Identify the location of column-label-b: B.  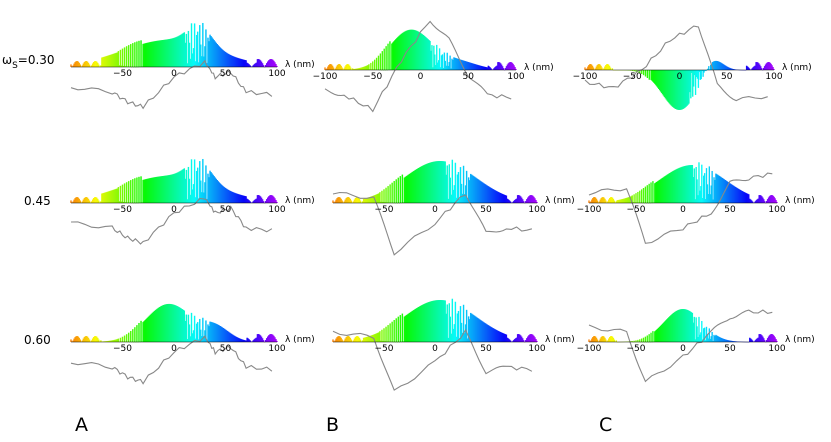
(332, 425).